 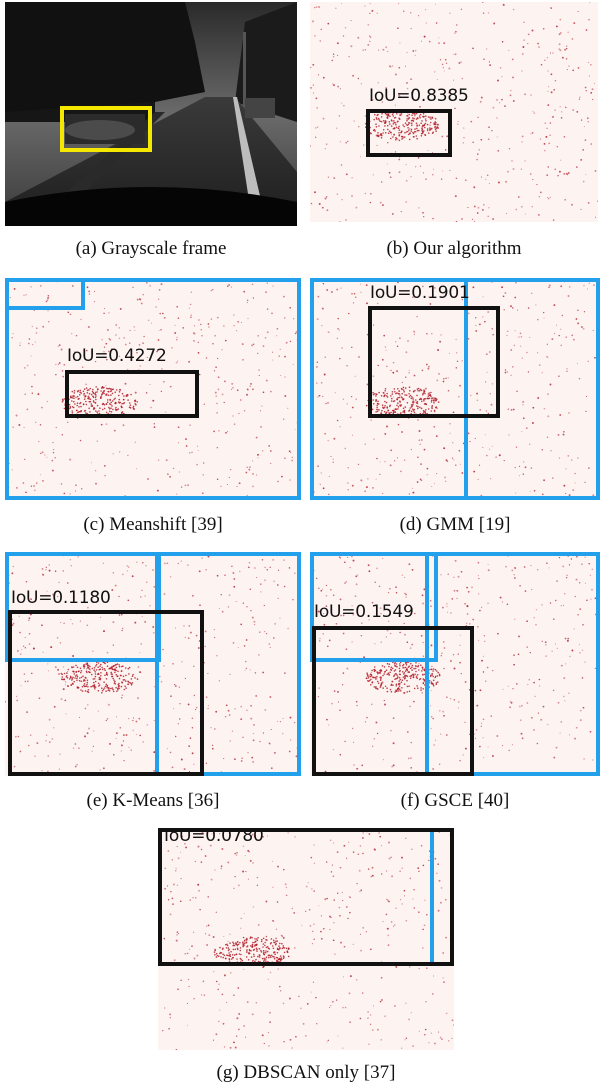 I want to click on event-dots, so click(x=454, y=112).